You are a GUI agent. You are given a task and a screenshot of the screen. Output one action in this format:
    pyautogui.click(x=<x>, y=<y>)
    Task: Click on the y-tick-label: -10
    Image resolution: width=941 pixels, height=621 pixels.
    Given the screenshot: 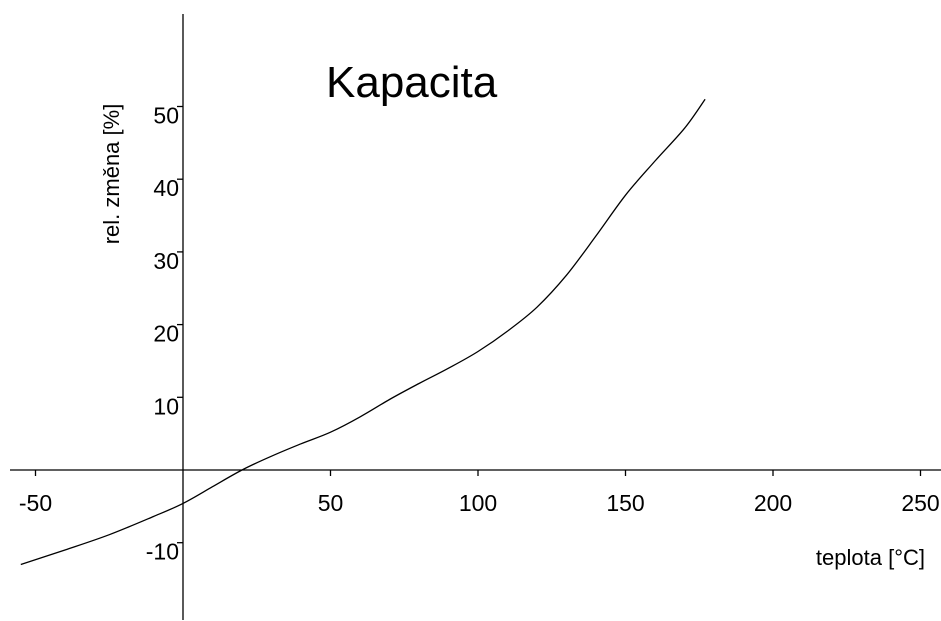 What is the action you would take?
    pyautogui.click(x=162, y=552)
    